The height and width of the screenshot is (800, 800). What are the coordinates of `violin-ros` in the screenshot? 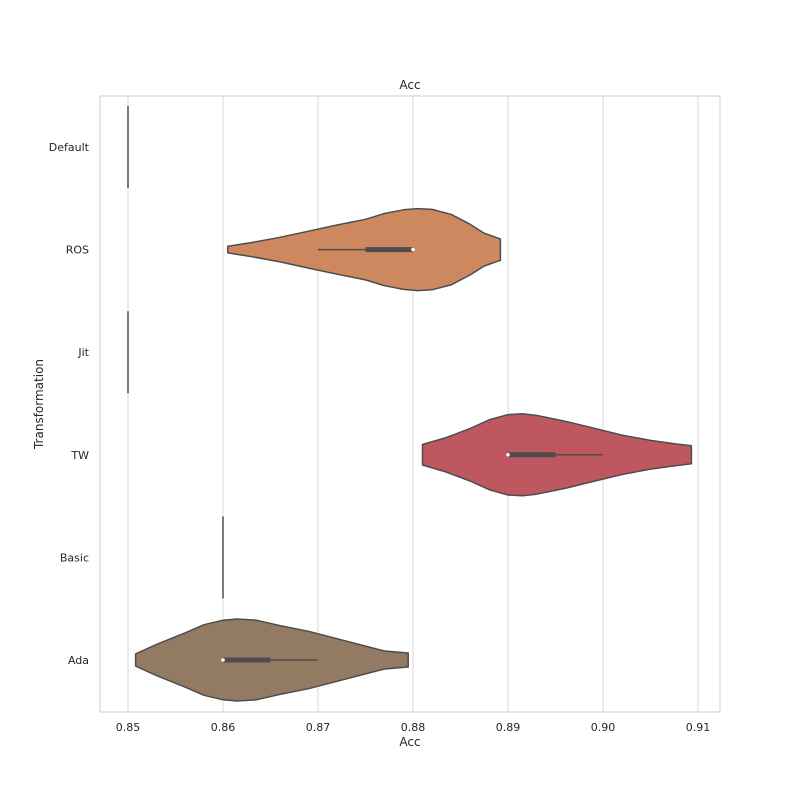 It's located at (364, 249).